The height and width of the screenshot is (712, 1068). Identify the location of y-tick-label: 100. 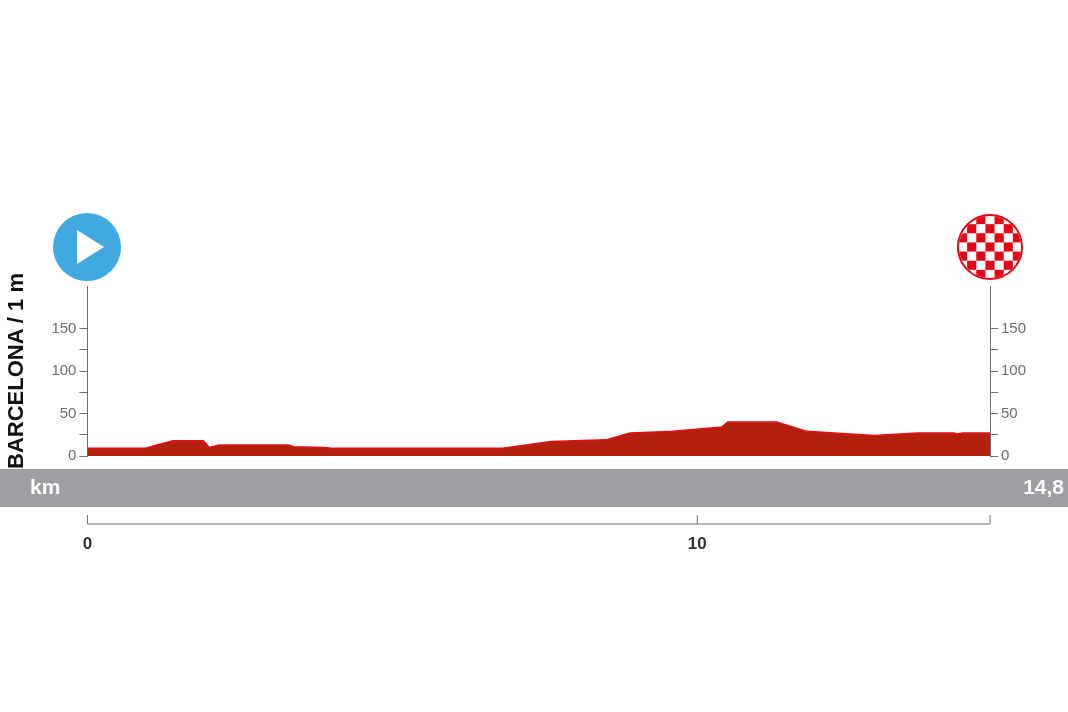
(64, 370).